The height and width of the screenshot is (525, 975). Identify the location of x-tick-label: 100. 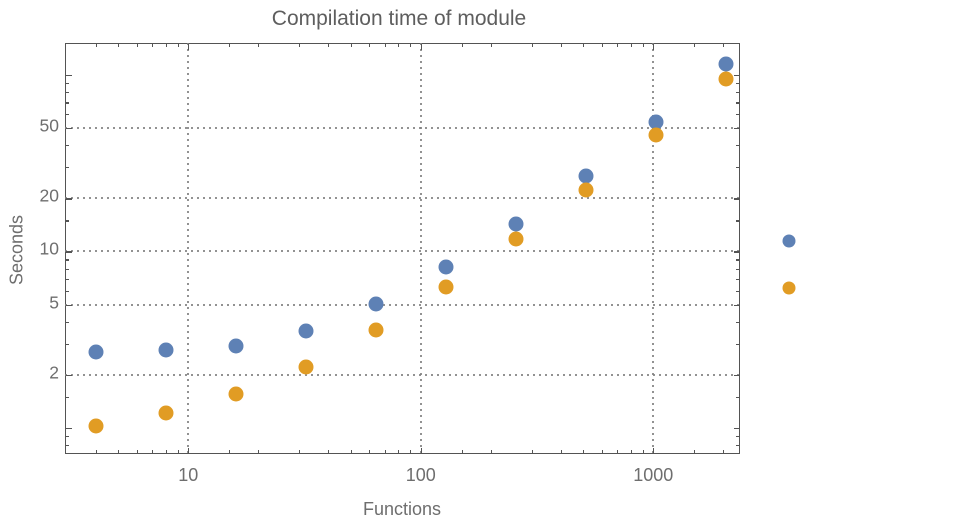
(420, 475).